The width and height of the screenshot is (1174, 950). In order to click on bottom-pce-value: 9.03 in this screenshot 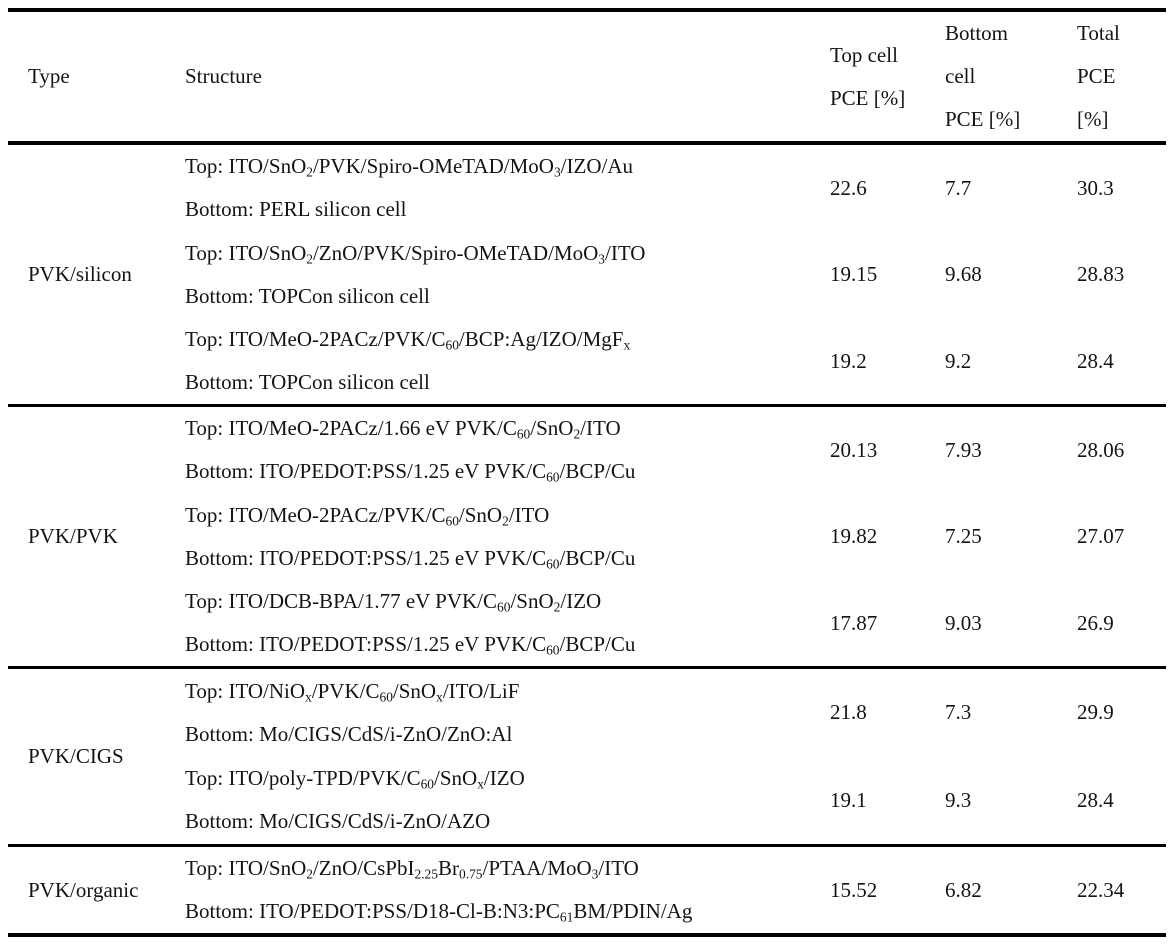, I will do `click(963, 622)`.